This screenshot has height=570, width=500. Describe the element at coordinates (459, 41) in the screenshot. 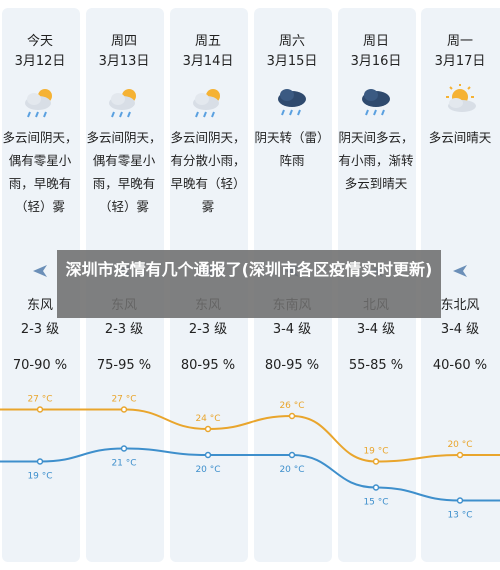

I see `day-name: 周一` at that location.